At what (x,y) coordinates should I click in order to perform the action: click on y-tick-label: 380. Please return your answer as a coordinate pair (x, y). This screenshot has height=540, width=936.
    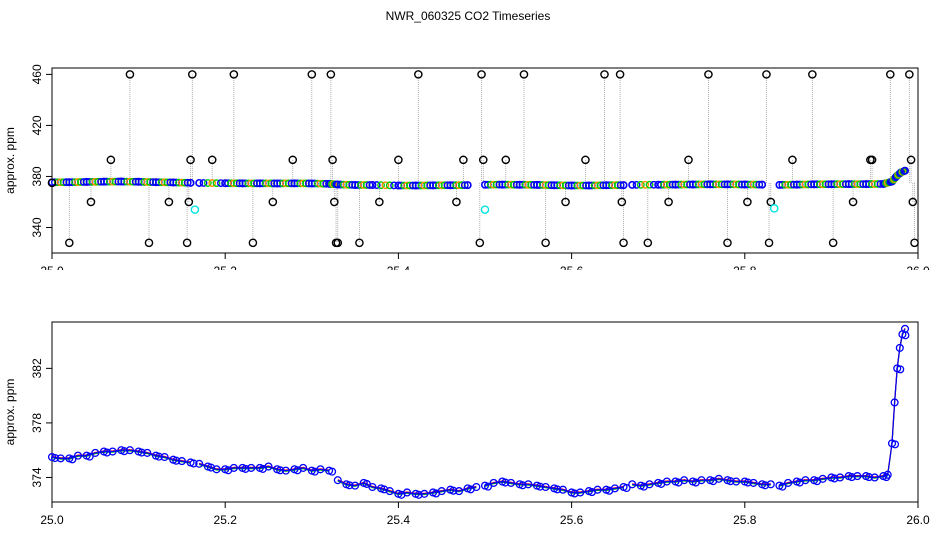
    Looking at the image, I should click on (37, 176).